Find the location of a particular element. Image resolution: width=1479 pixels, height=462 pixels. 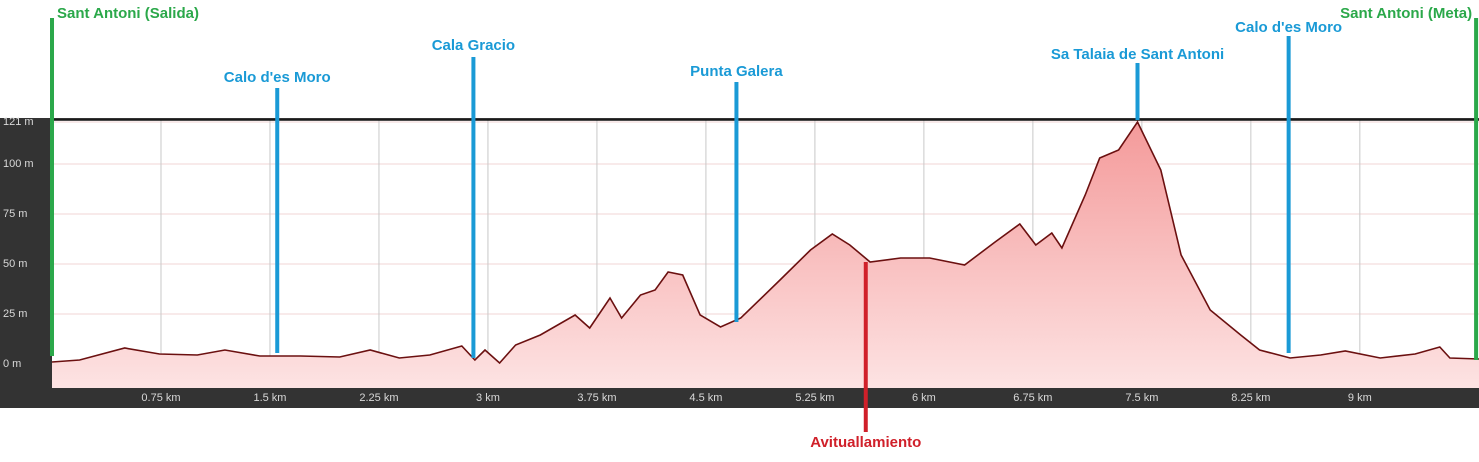

marker-label: Sant Antoni (Salida) is located at coordinates (128, 13).